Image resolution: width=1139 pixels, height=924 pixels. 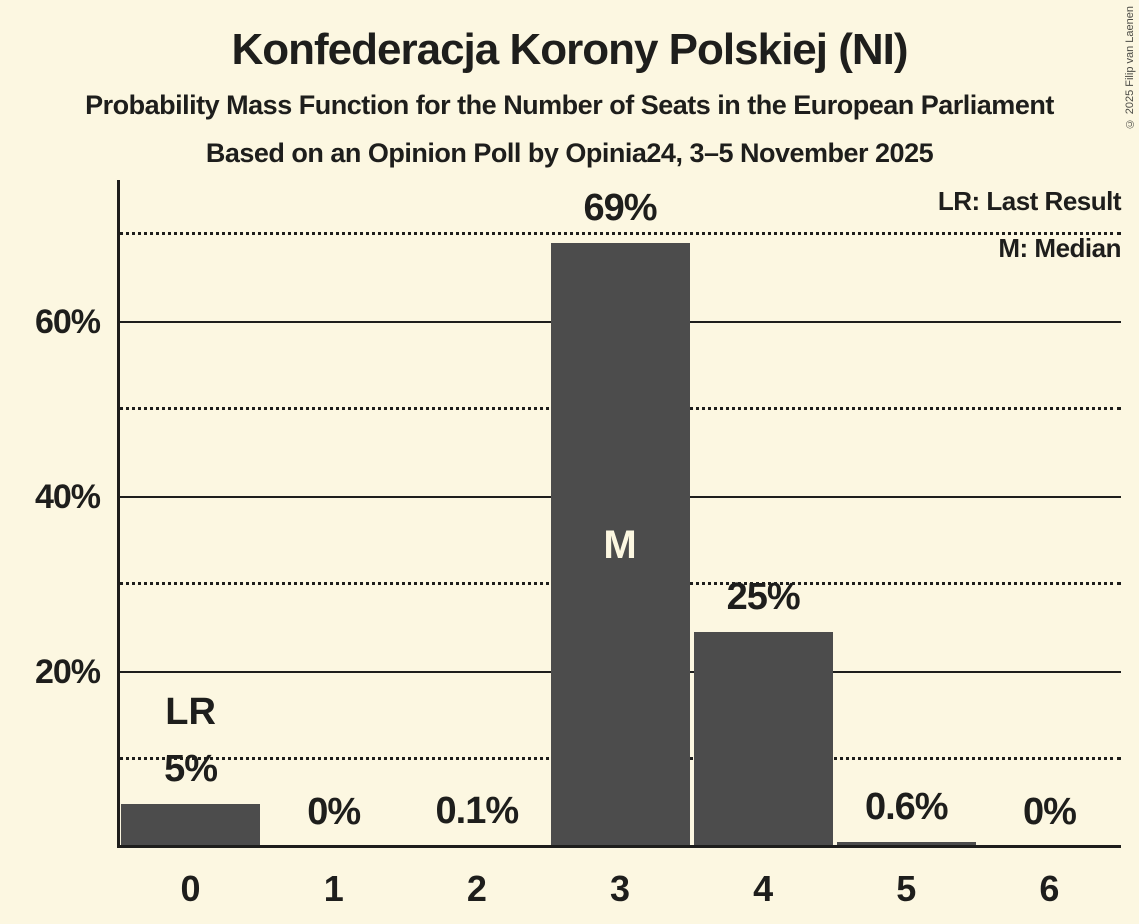 I want to click on median-annotation: M, so click(x=620, y=545).